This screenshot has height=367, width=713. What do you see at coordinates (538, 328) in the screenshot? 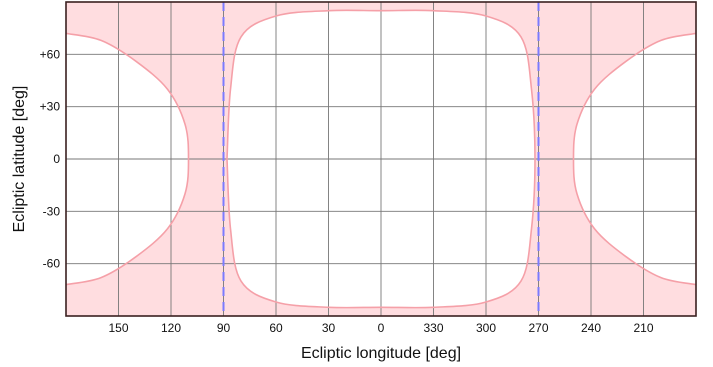
I see `x-tick-label: 270` at bounding box center [538, 328].